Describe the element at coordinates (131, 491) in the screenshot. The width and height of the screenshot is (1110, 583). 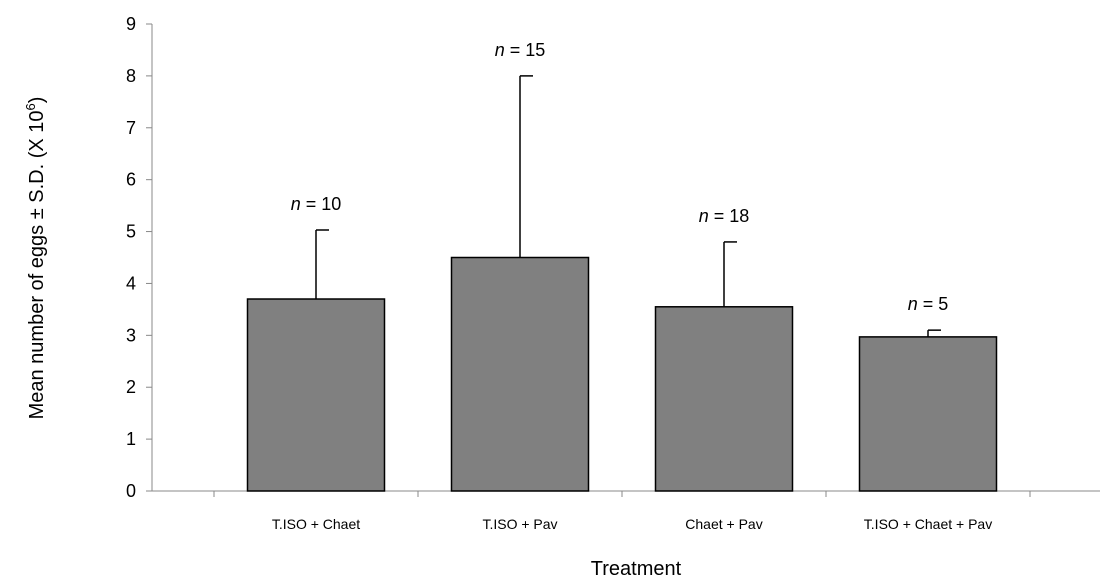
I see `y-tick-label: 0` at that location.